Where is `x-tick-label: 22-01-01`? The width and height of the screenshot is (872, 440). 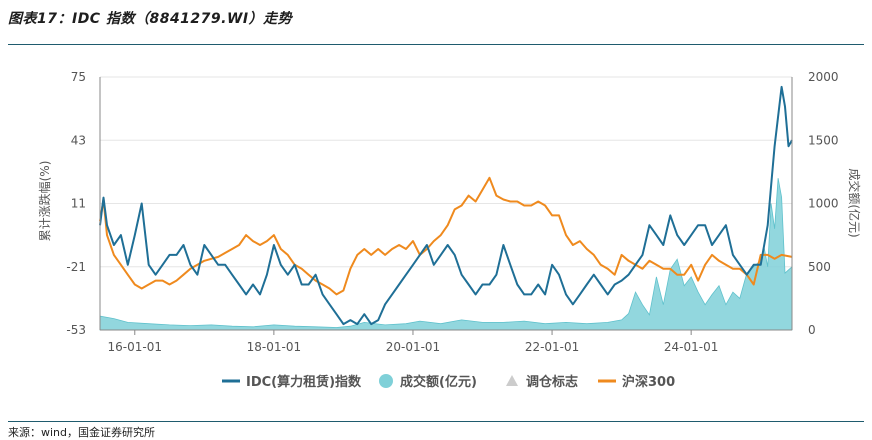
x-tick-label: 22-01-01 is located at coordinates (552, 347).